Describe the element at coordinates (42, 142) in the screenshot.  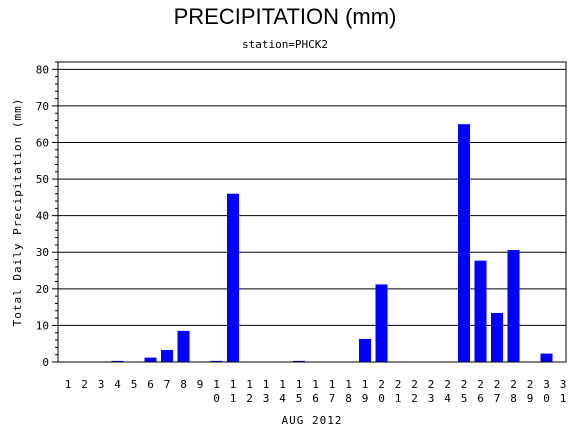
I see `y-tick-label: 60` at that location.